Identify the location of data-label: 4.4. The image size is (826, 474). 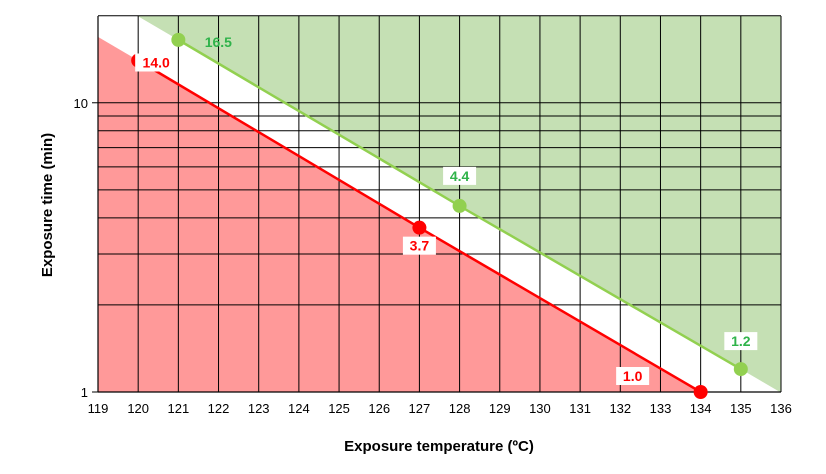
(460, 176).